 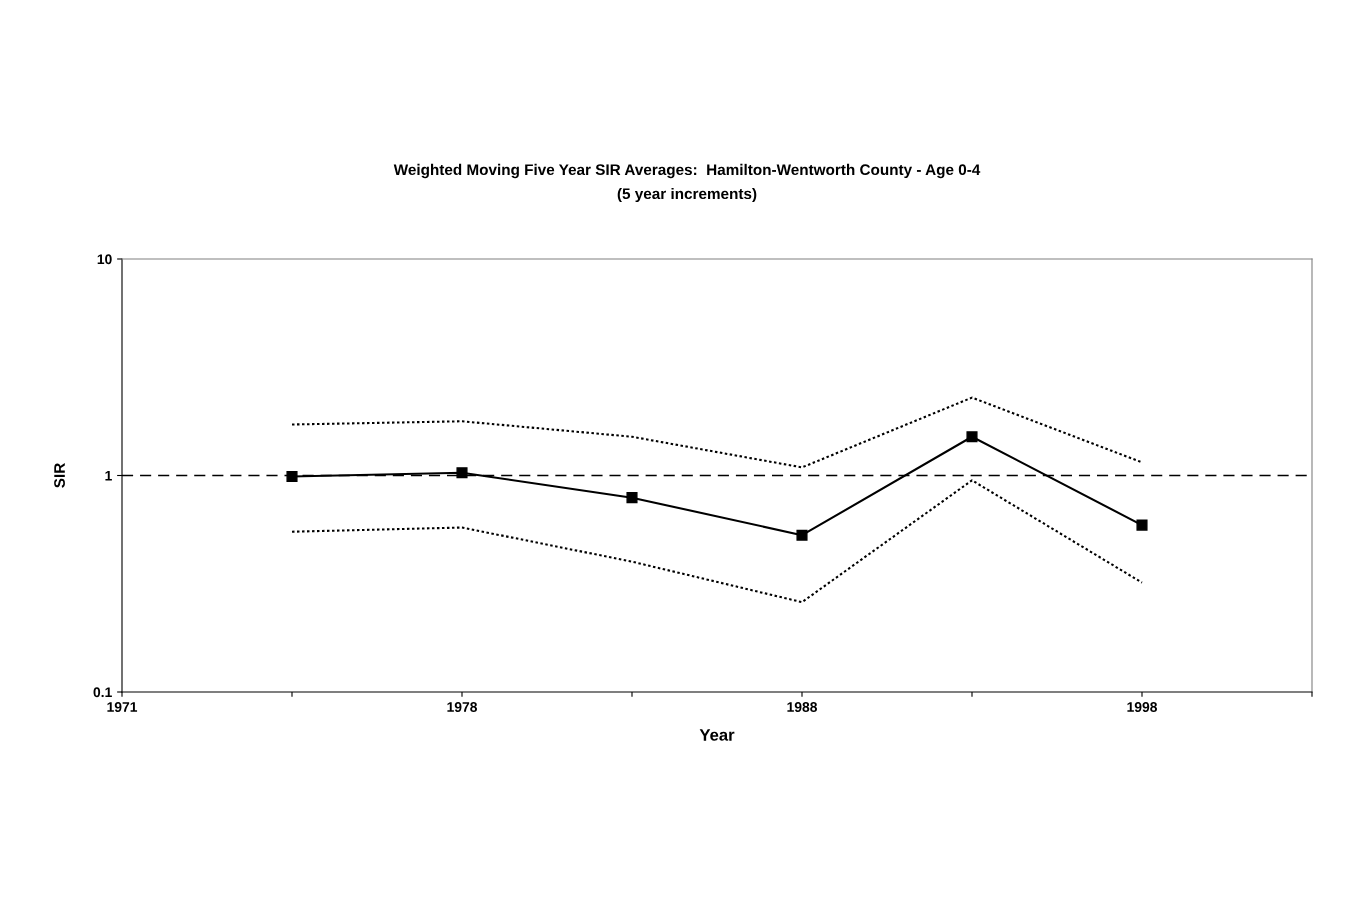 I want to click on chart-subtitle: (5 year increments), so click(x=687, y=195).